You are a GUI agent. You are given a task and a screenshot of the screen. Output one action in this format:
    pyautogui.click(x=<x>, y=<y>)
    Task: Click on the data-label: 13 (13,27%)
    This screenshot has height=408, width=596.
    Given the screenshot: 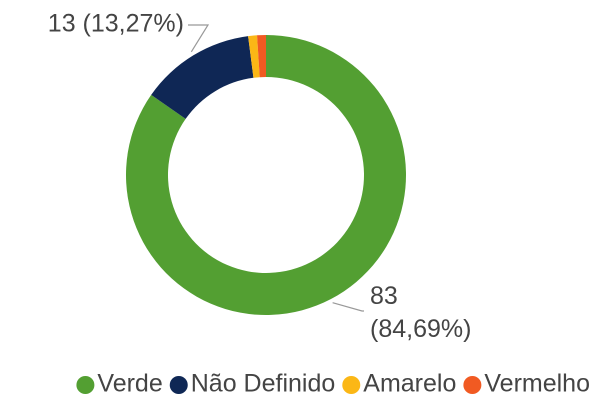 What is the action you would take?
    pyautogui.click(x=116, y=24)
    